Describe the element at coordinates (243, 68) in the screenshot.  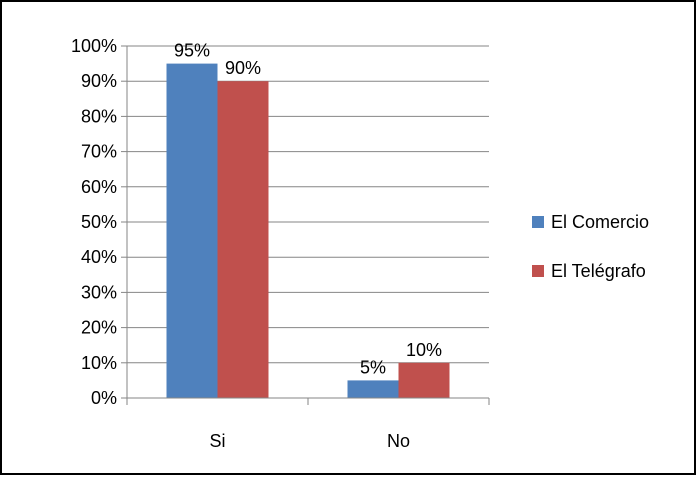
I see `data-label: 90%` at that location.